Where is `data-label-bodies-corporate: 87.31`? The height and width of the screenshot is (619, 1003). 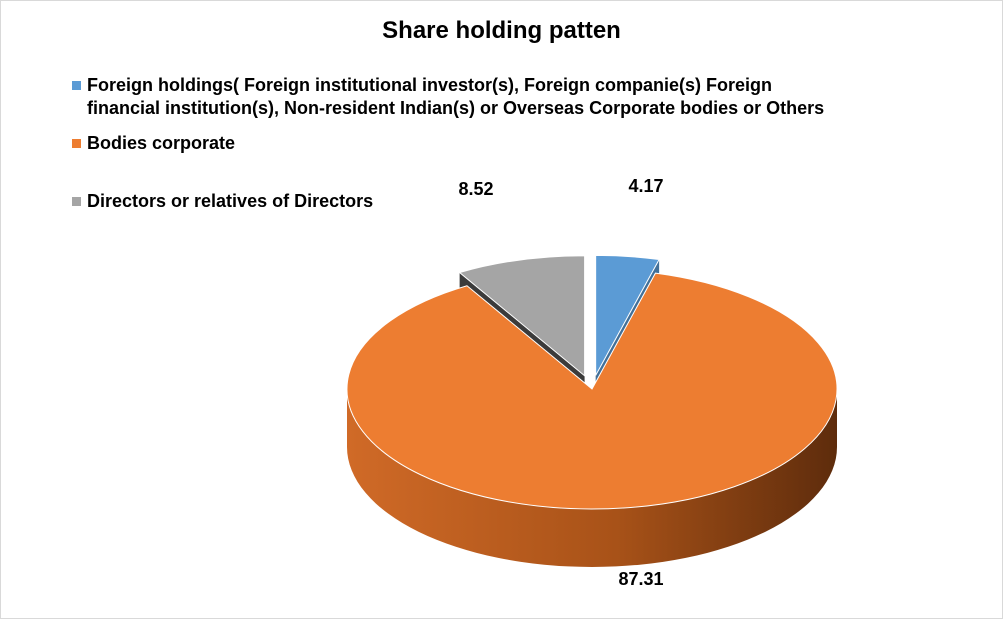
data-label-bodies-corporate: 87.31 is located at coordinates (640, 579).